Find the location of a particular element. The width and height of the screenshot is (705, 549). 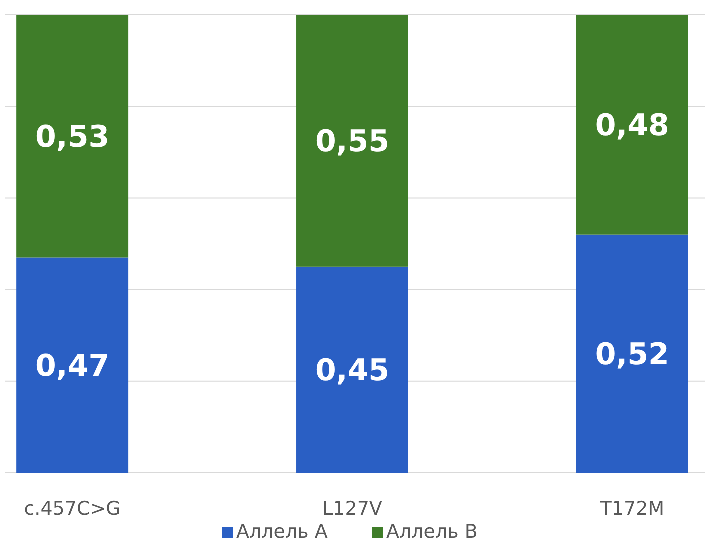

data-label: 0,47 is located at coordinates (73, 366).